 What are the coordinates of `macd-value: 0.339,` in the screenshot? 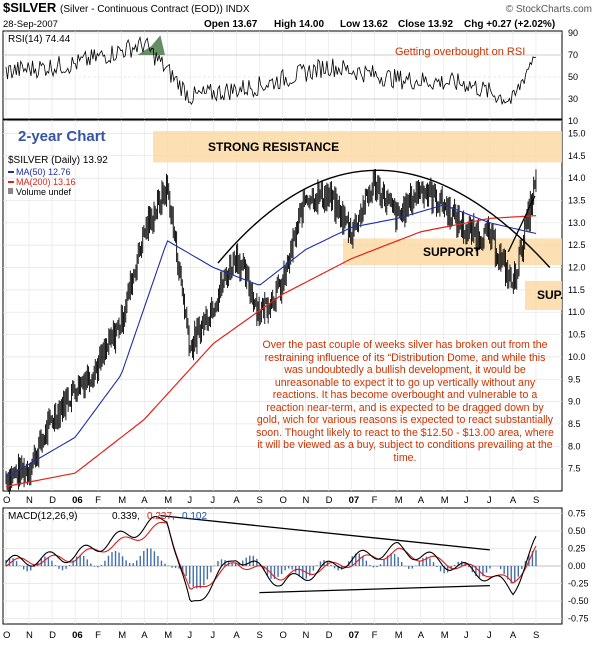 It's located at (126, 516).